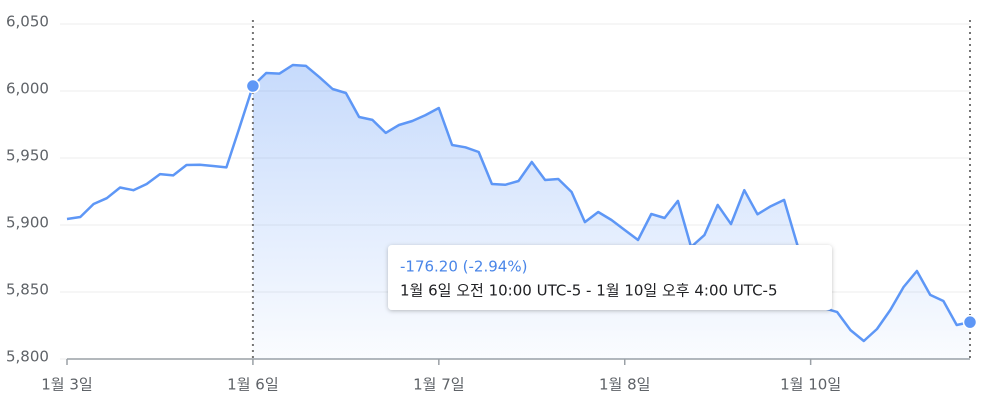 The image size is (988, 400). Describe the element at coordinates (27, 22) in the screenshot. I see `y-tick-label: 6,050` at that location.